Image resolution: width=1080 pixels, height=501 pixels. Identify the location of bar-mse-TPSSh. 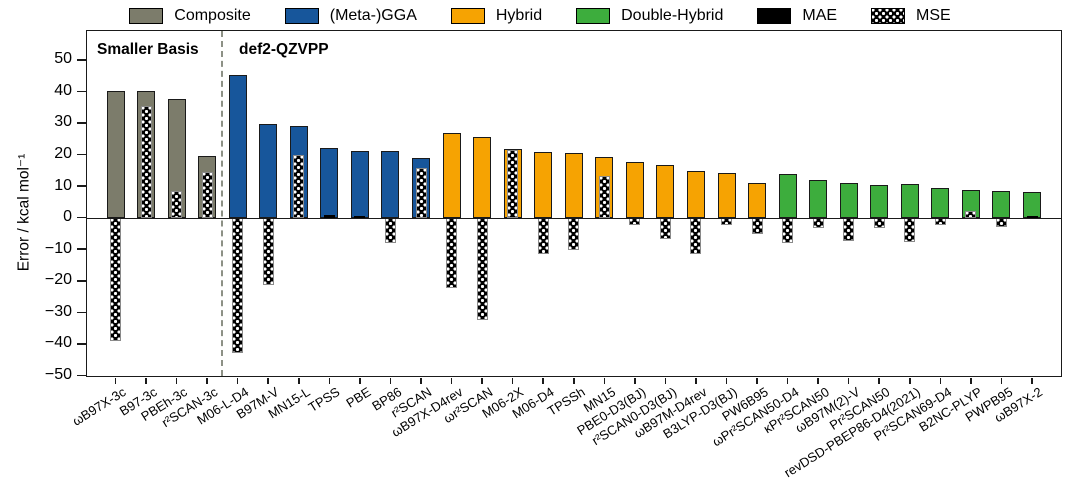
(574, 234).